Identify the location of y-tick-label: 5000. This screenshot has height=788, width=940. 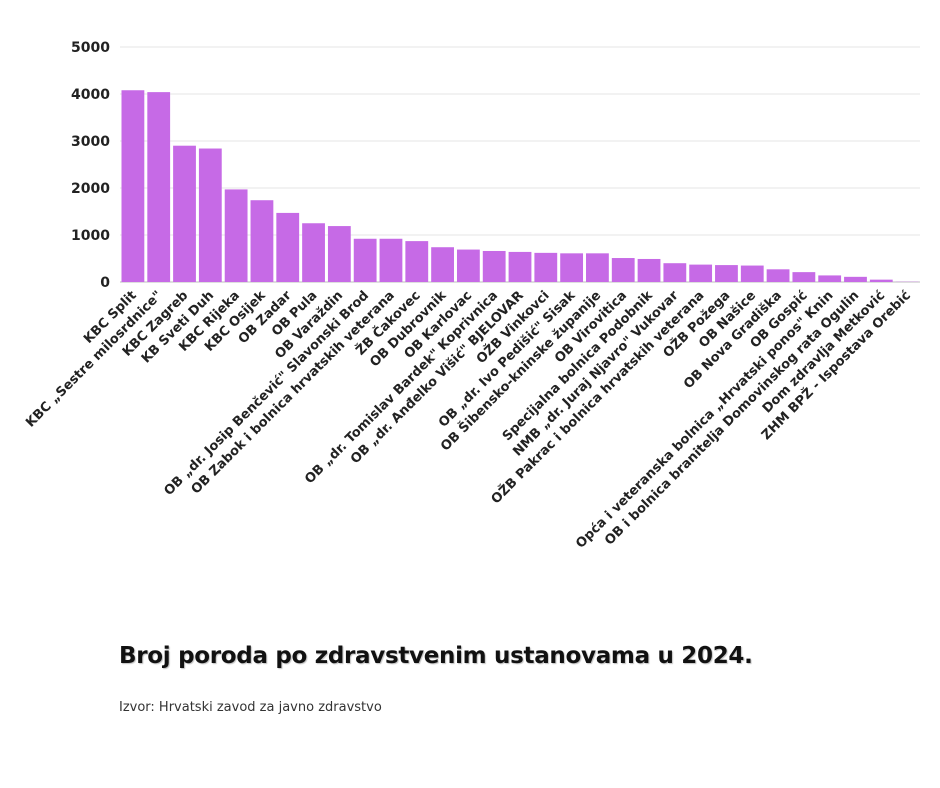
(90, 48).